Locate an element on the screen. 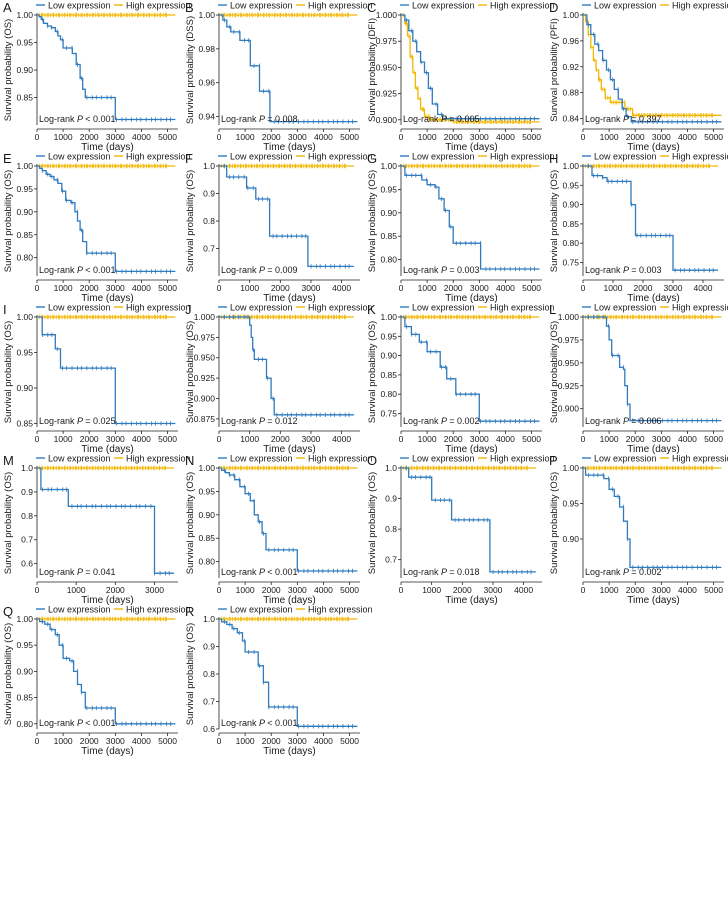 The width and height of the screenshot is (728, 912). logrank-text: Log-rank P = 0.008 is located at coordinates (259, 119).